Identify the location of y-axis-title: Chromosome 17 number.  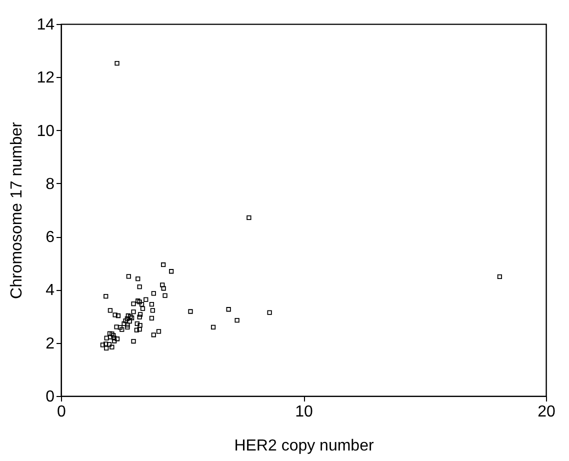
(17, 210).